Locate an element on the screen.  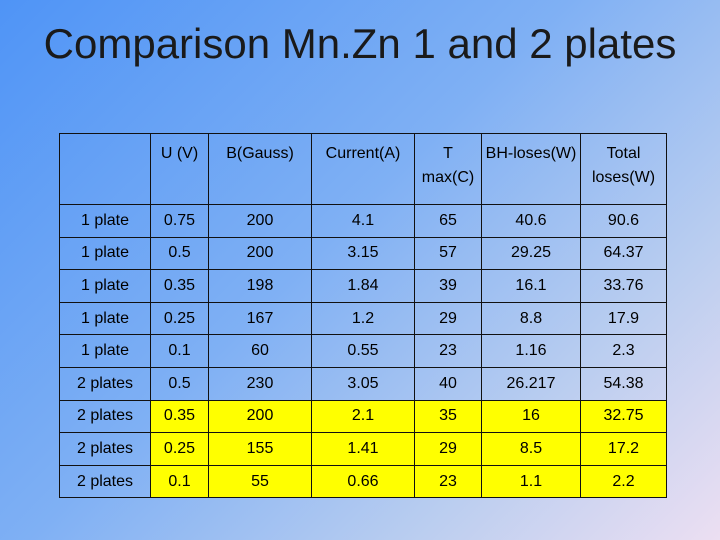
header-cell: BH-loses(W) is located at coordinates (531, 169).